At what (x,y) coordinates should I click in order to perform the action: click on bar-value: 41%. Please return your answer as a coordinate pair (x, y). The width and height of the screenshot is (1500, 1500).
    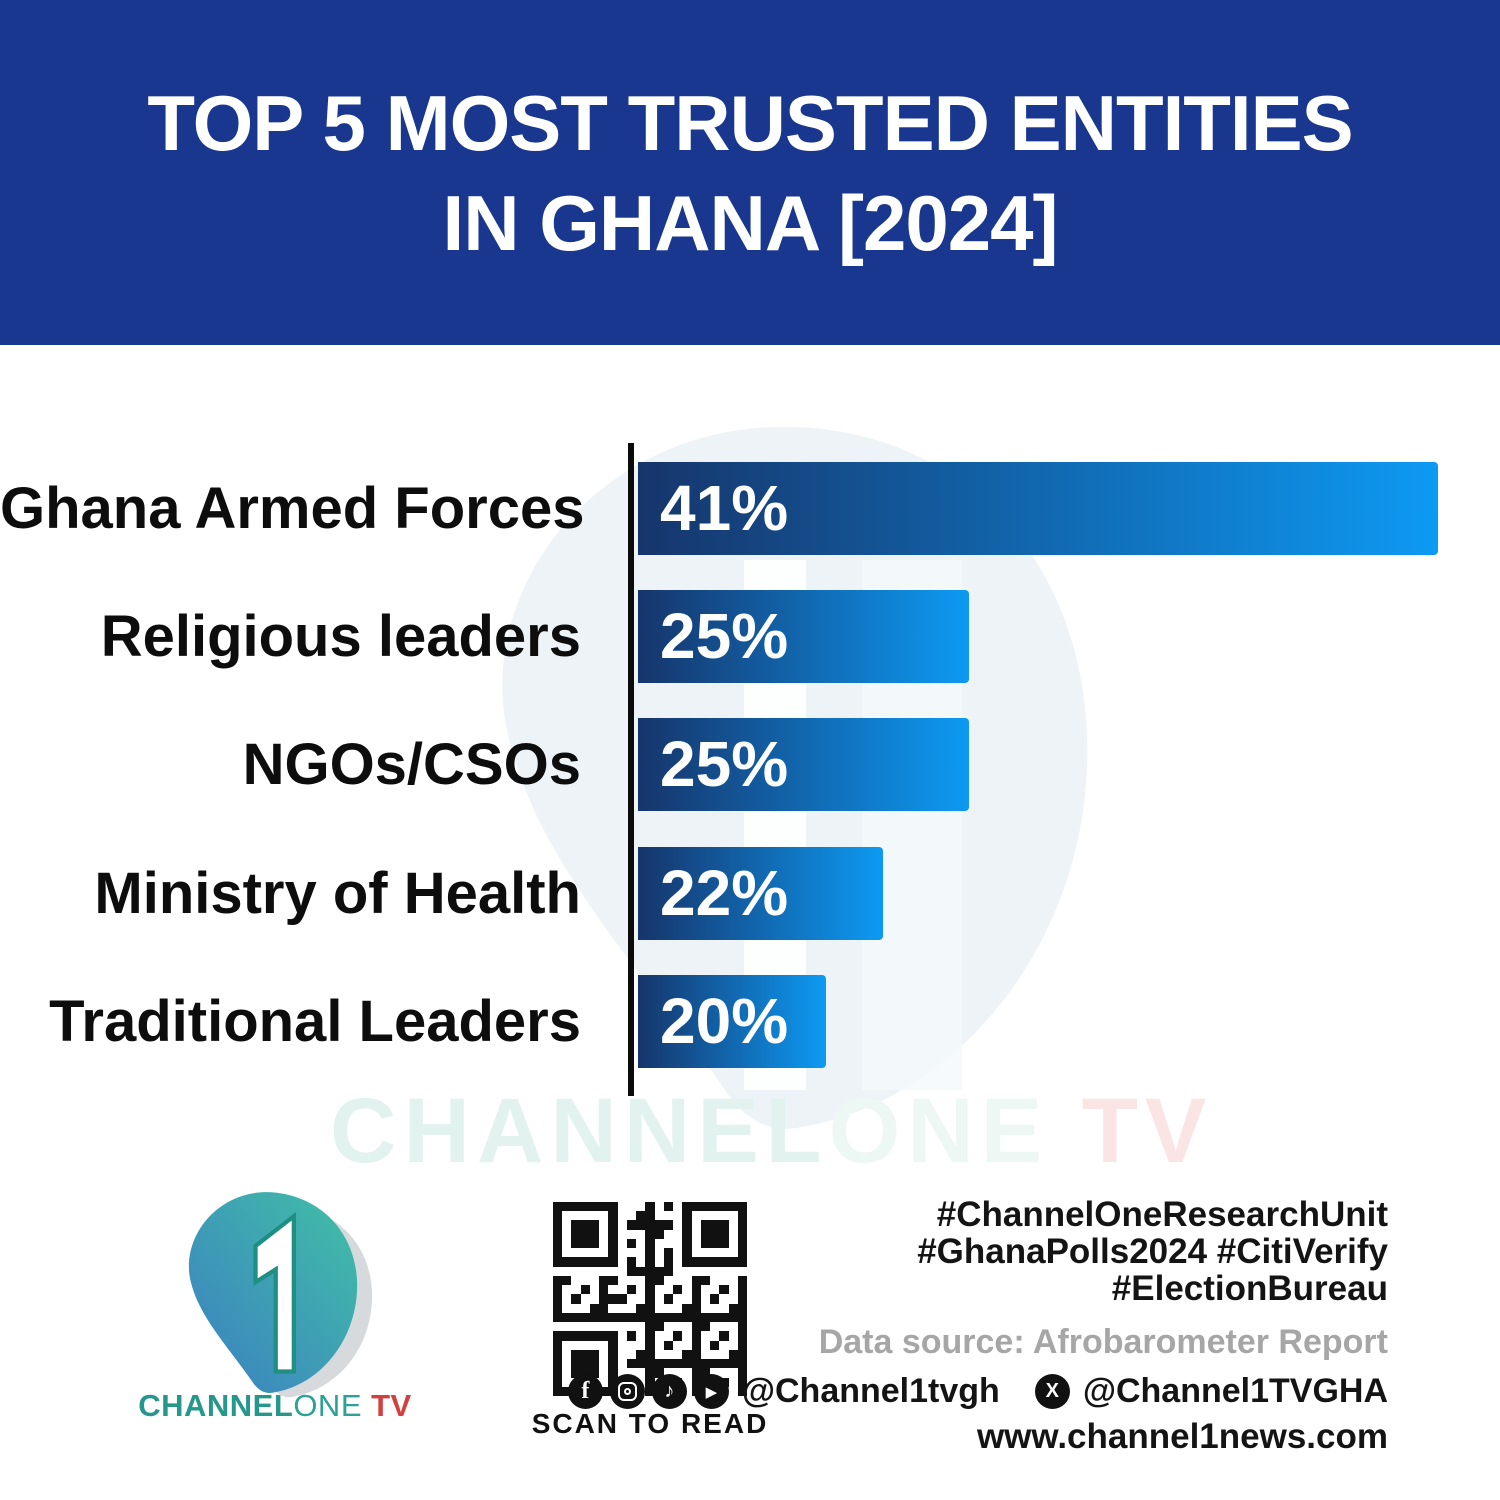
    Looking at the image, I should click on (724, 508).